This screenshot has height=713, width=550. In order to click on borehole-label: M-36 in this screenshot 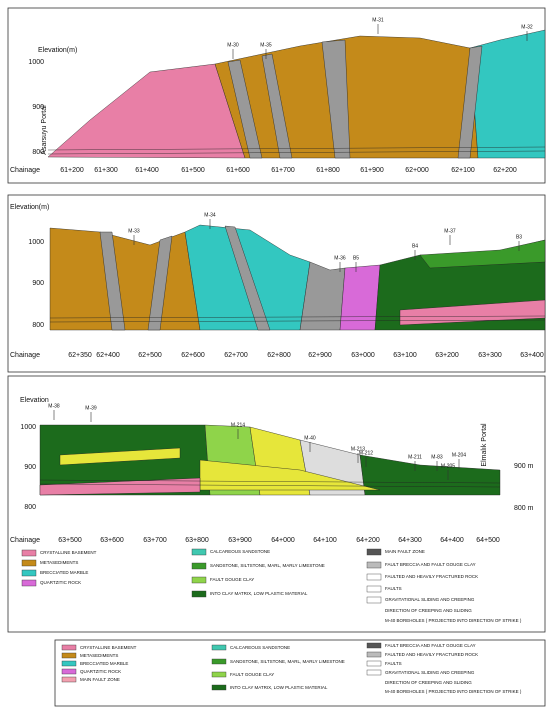, I will do `click(340, 258)`.